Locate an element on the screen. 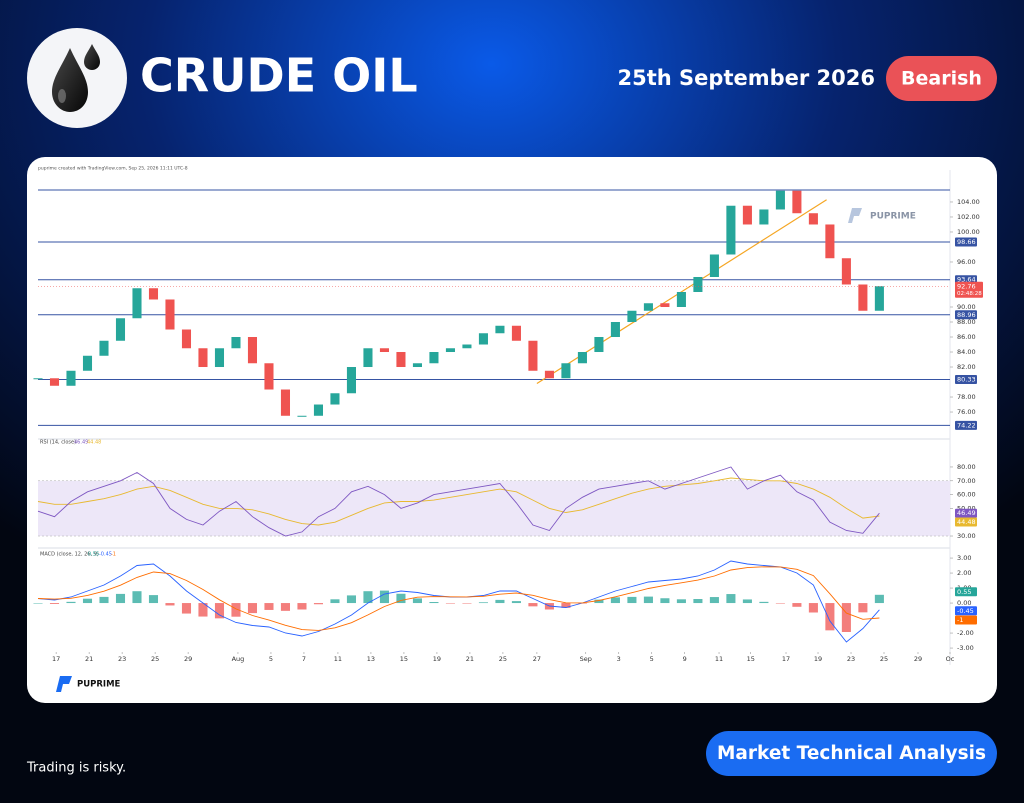 This screenshot has height=803, width=1024. y-tick-label: 88.00 is located at coordinates (966, 322).